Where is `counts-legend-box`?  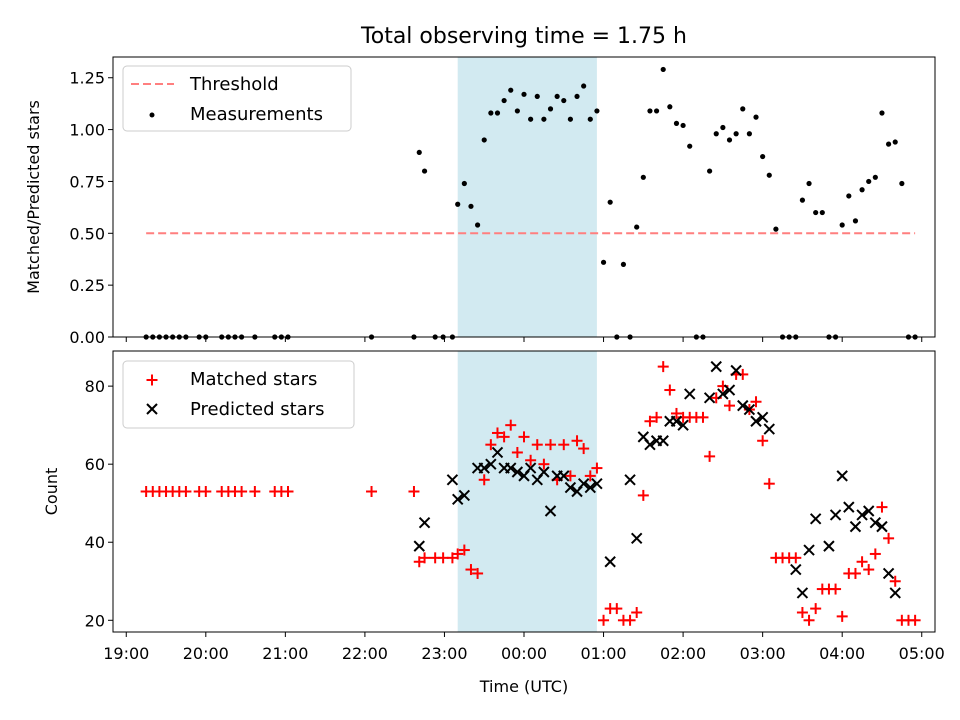 counts-legend-box is located at coordinates (238, 394).